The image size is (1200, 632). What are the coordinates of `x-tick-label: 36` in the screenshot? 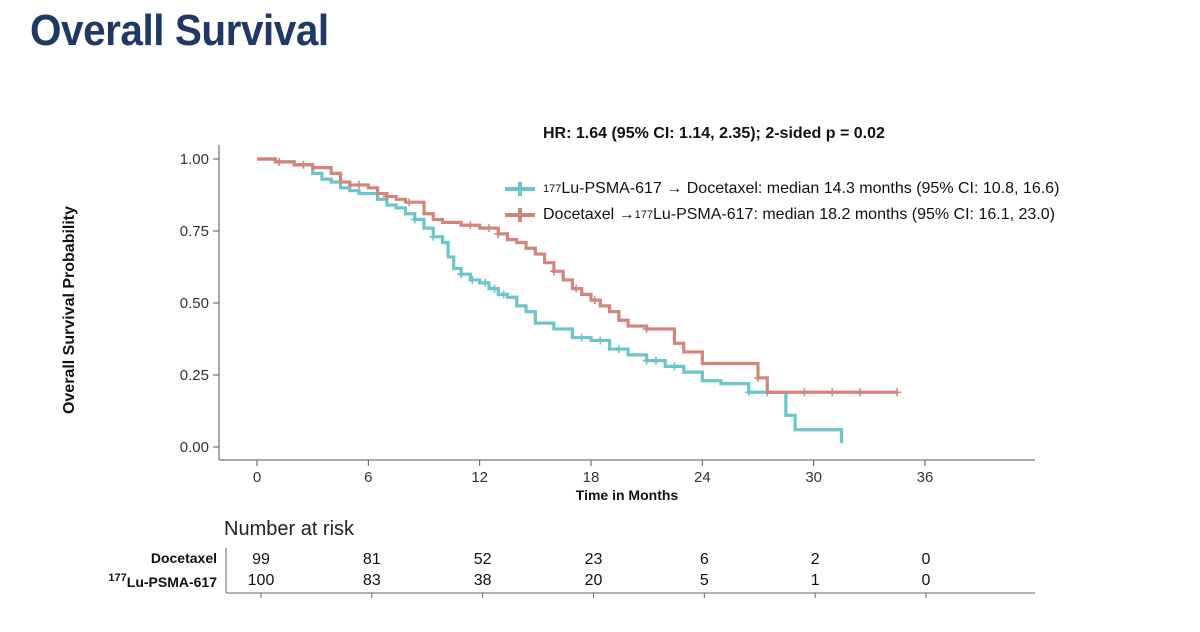 It's located at (925, 477).